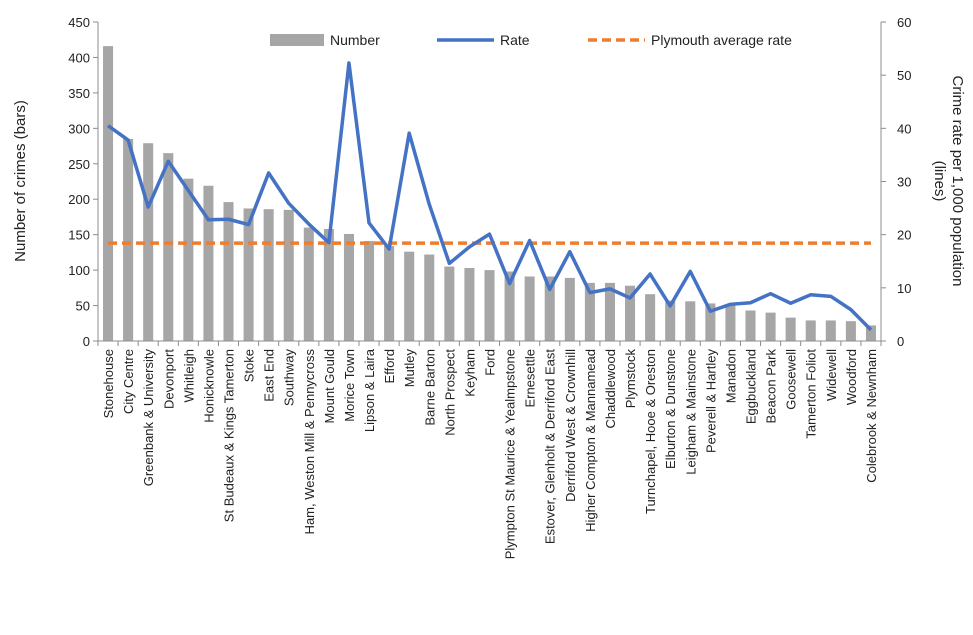  I want to click on right-tick-label: 60, so click(904, 22).